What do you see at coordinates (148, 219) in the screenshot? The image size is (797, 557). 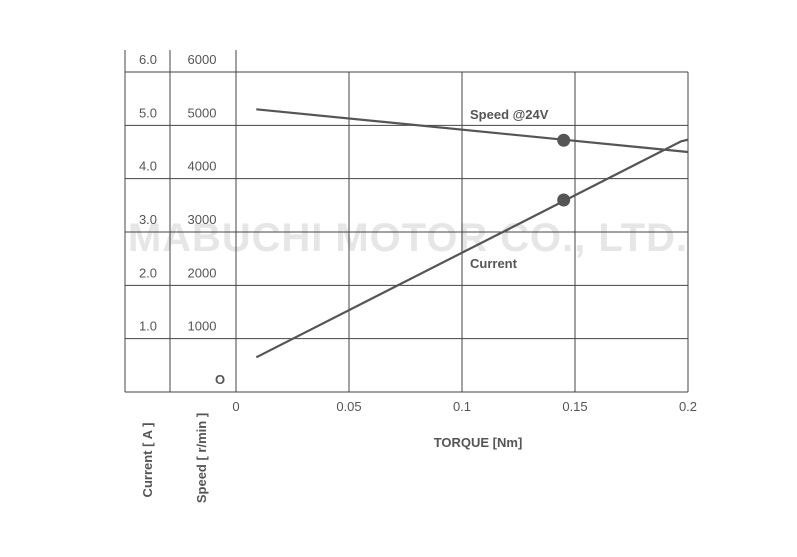 I see `current-tick-label: 3.0` at bounding box center [148, 219].